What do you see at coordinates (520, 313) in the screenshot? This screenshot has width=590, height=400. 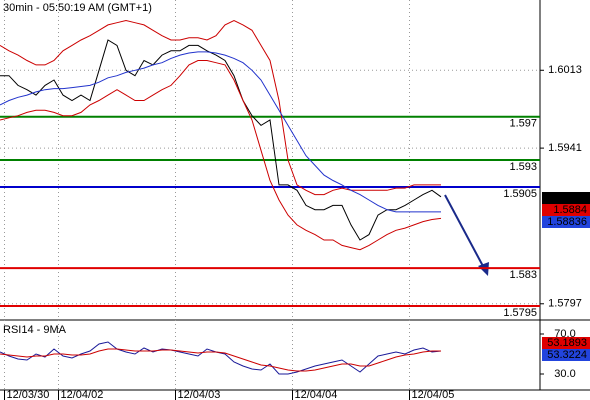 I see `level-label: 1.5795` at bounding box center [520, 313].